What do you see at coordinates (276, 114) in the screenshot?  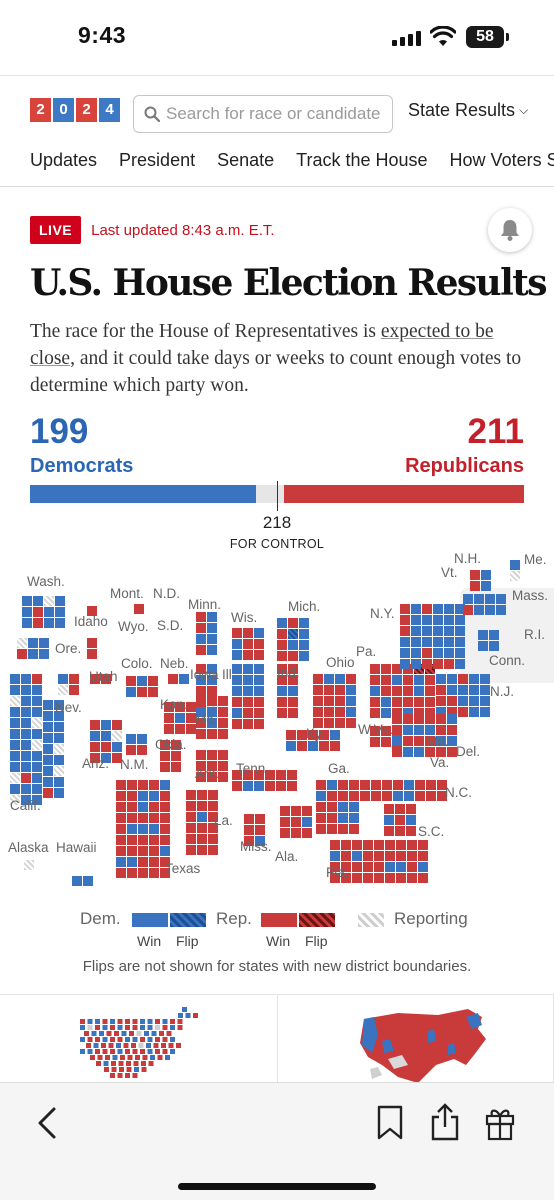 I see `search-input` at bounding box center [276, 114].